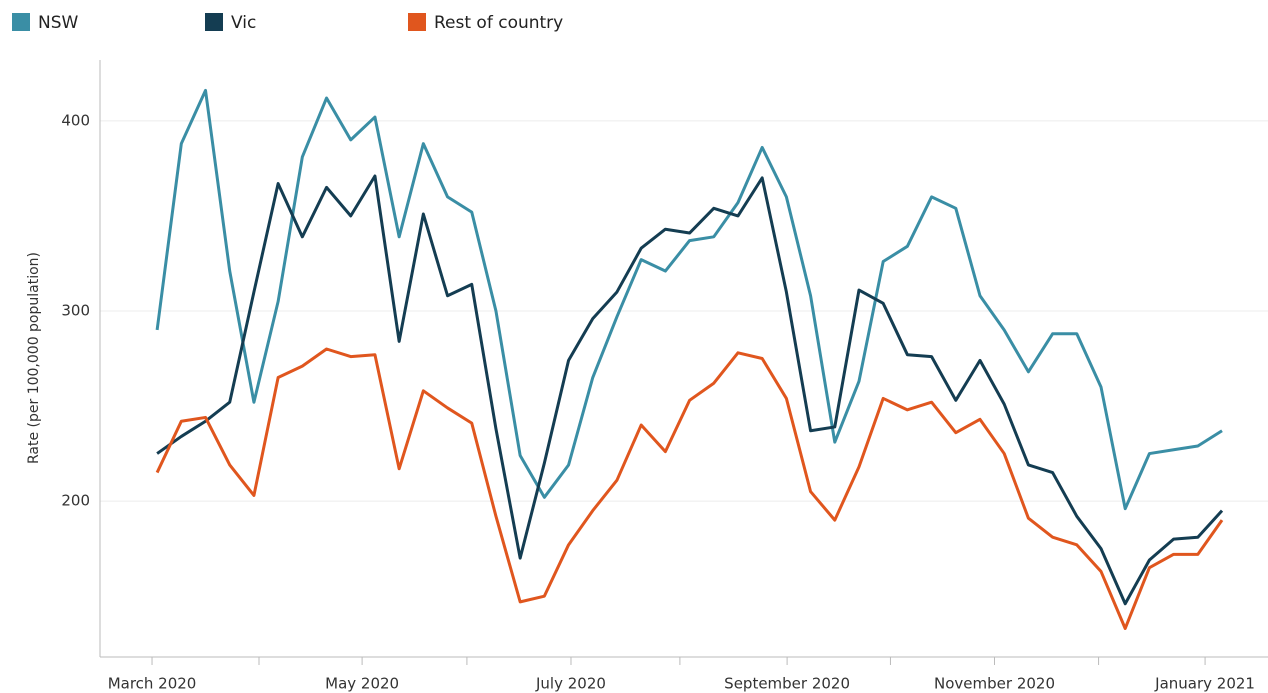 The width and height of the screenshot is (1268, 693). Describe the element at coordinates (362, 684) in the screenshot. I see `x-tick-label: May 2020` at that location.